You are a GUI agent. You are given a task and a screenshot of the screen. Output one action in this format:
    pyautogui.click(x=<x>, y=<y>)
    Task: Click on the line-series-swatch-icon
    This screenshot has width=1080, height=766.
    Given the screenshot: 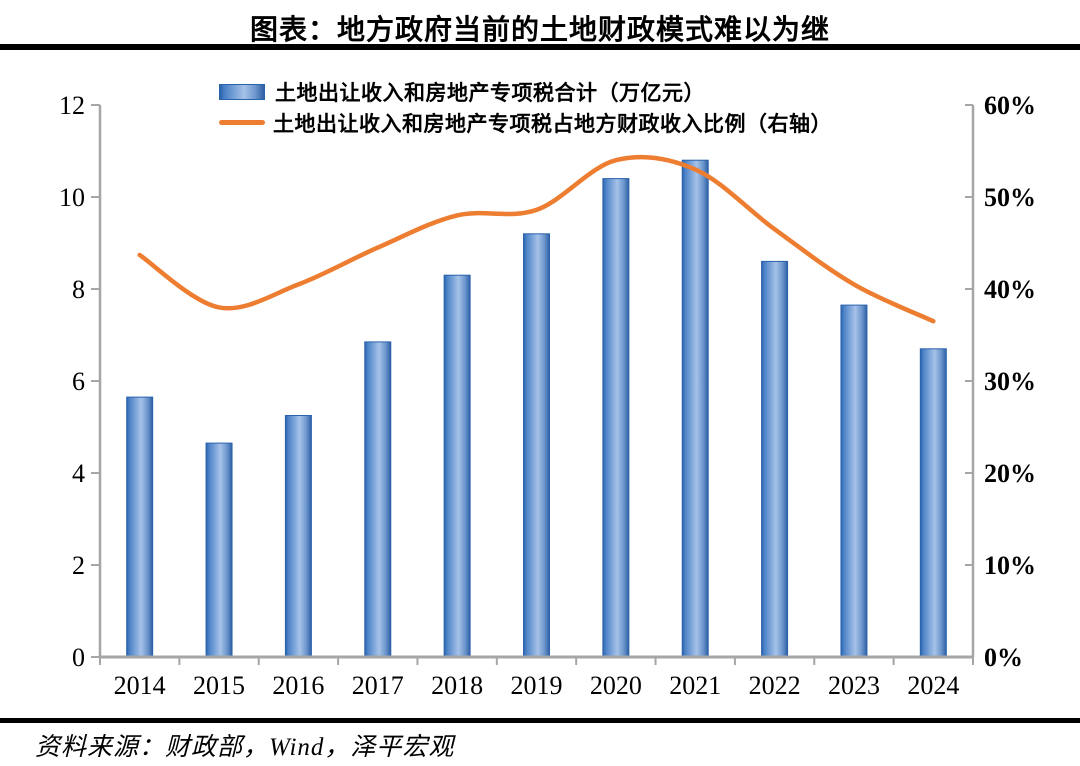 What is the action you would take?
    pyautogui.click(x=242, y=122)
    